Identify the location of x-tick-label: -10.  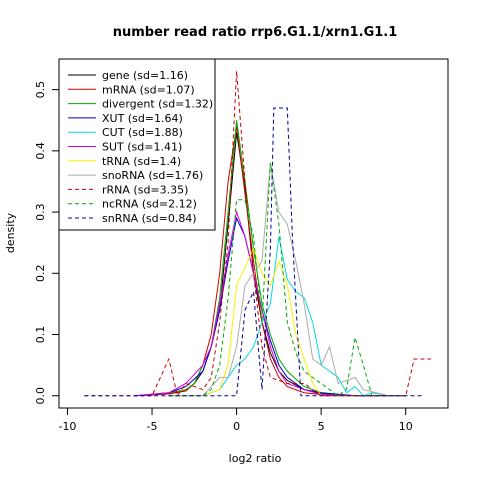
(67, 426).